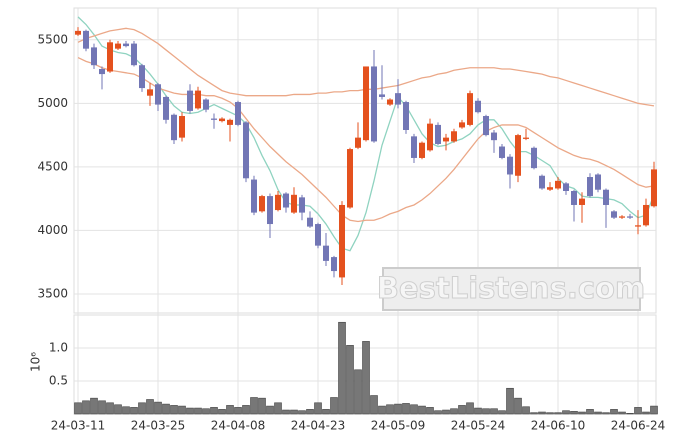  I want to click on x-tick-label: 24-06-24, so click(638, 426).